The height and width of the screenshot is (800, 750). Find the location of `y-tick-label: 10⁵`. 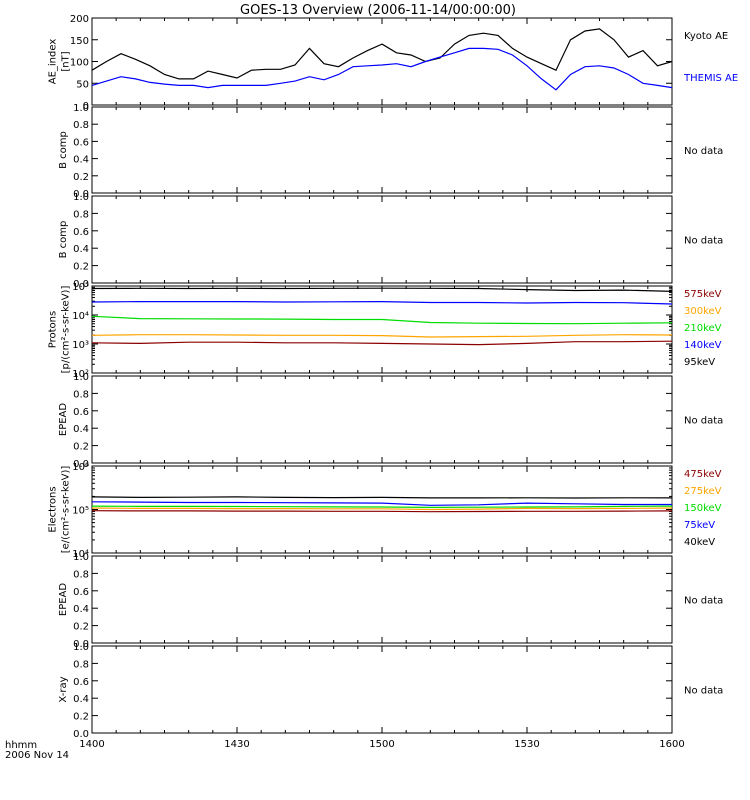

y-tick-label: 10⁵ is located at coordinates (80, 287).